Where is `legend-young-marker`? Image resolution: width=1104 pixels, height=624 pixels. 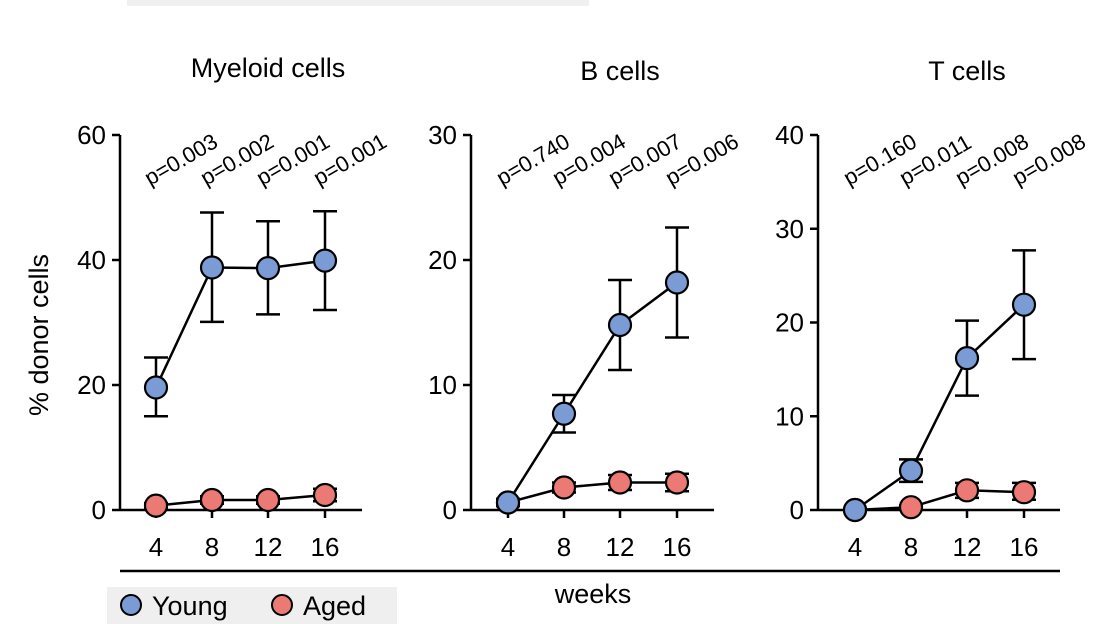 legend-young-marker is located at coordinates (131, 605).